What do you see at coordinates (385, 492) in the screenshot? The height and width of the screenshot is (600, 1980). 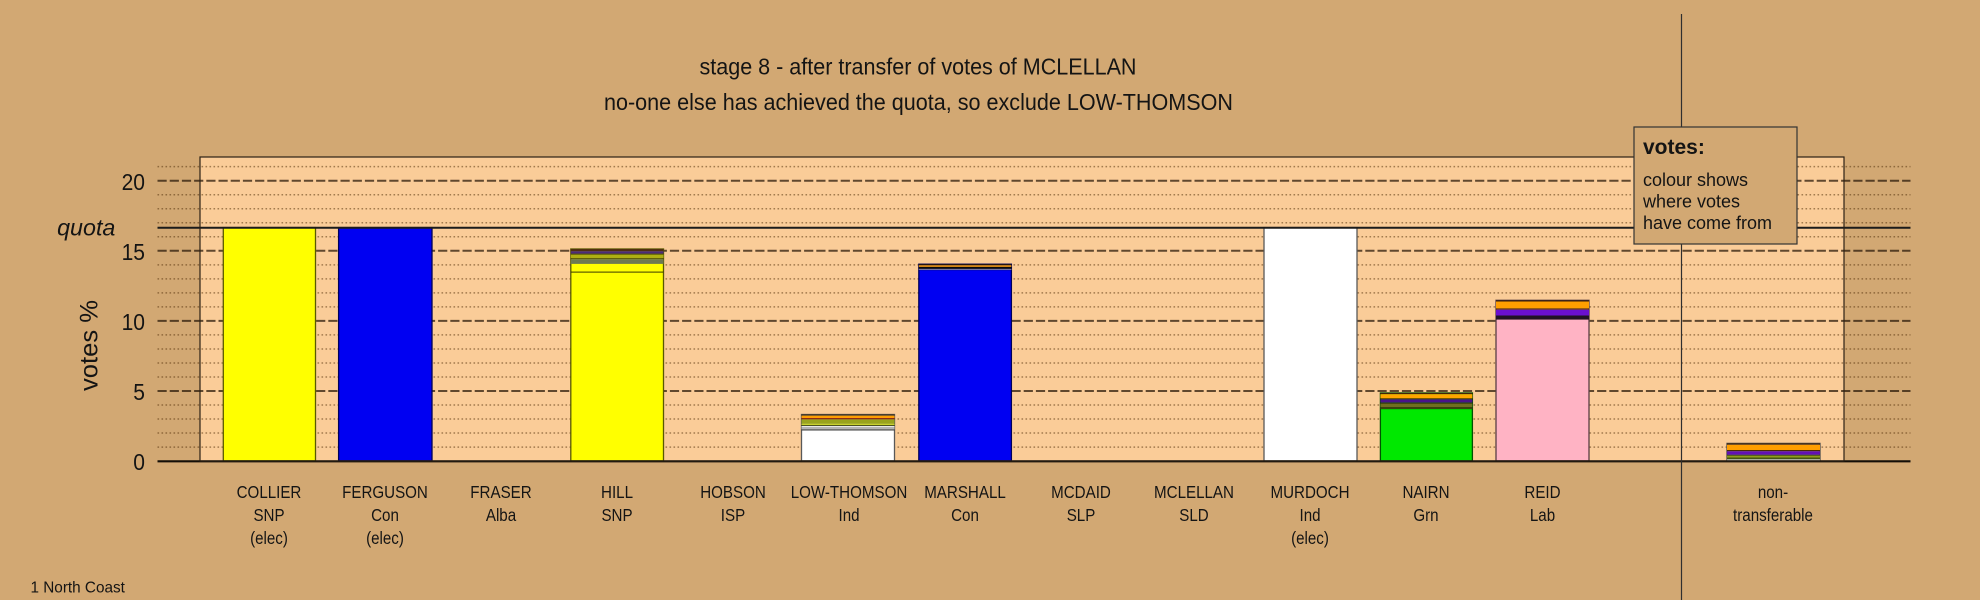 I see `svg-text: FERGUSON` at bounding box center [385, 492].